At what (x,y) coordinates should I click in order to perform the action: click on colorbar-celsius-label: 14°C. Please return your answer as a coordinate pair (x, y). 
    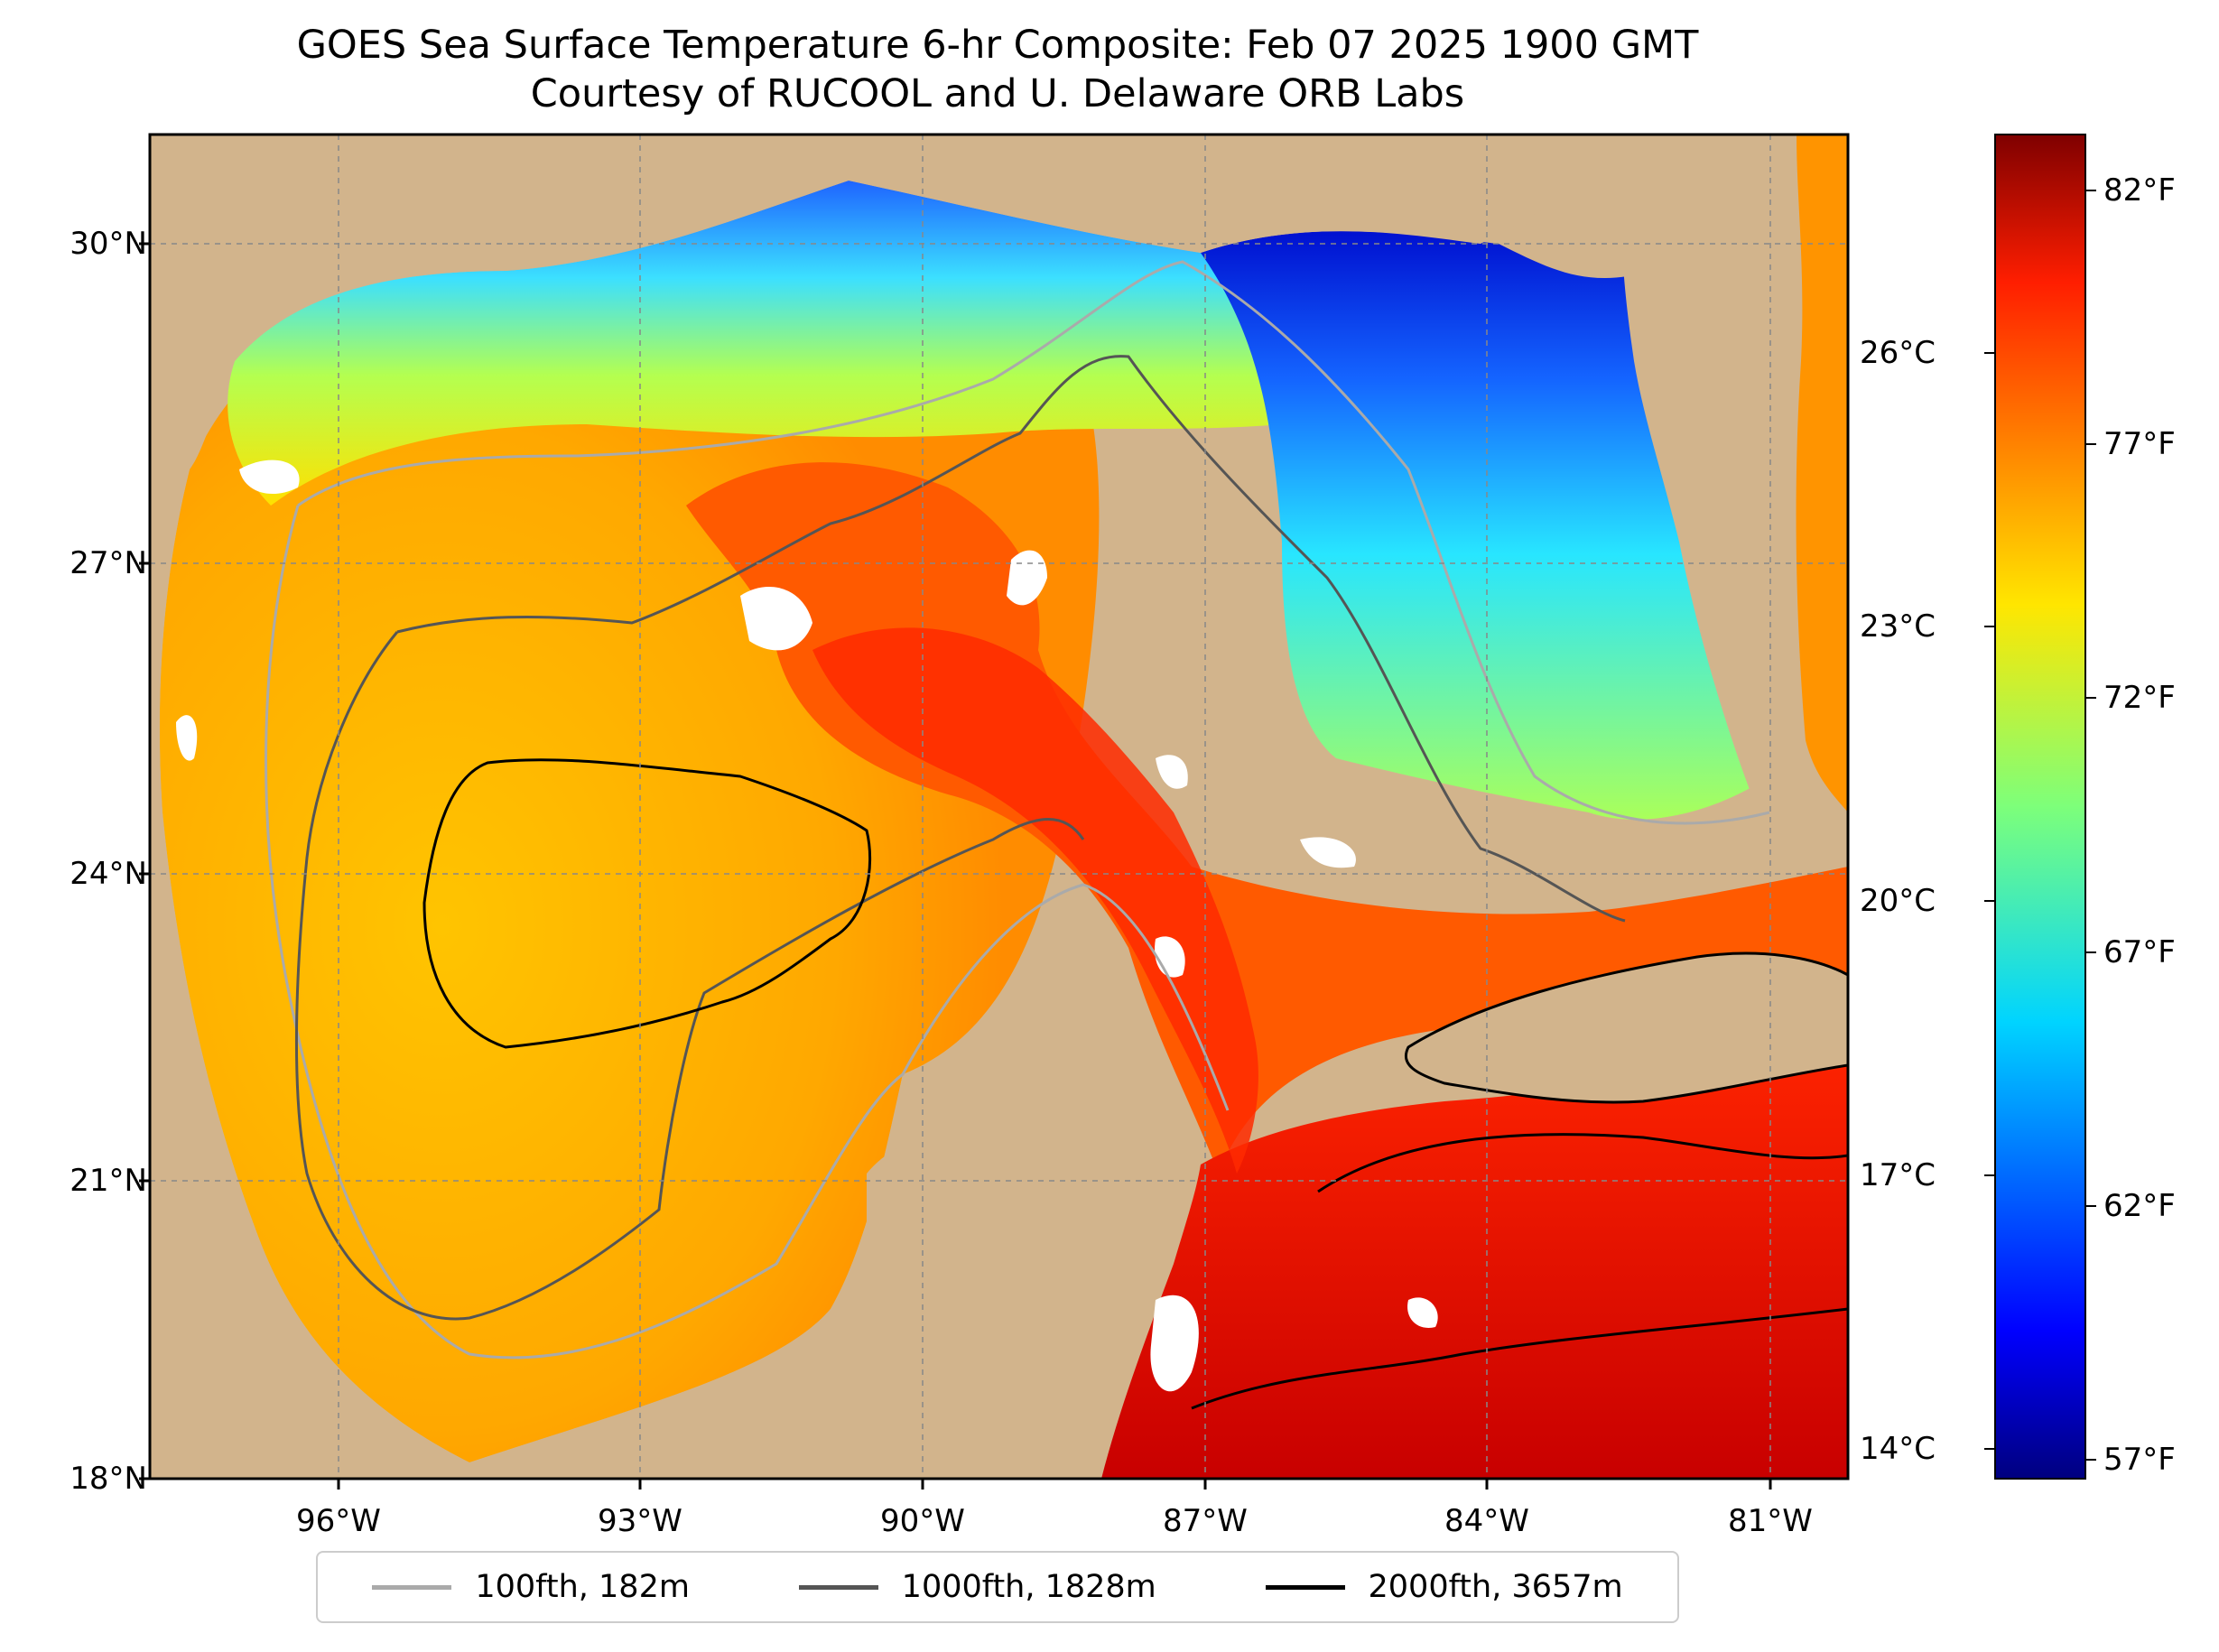
    Looking at the image, I should click on (1898, 1449).